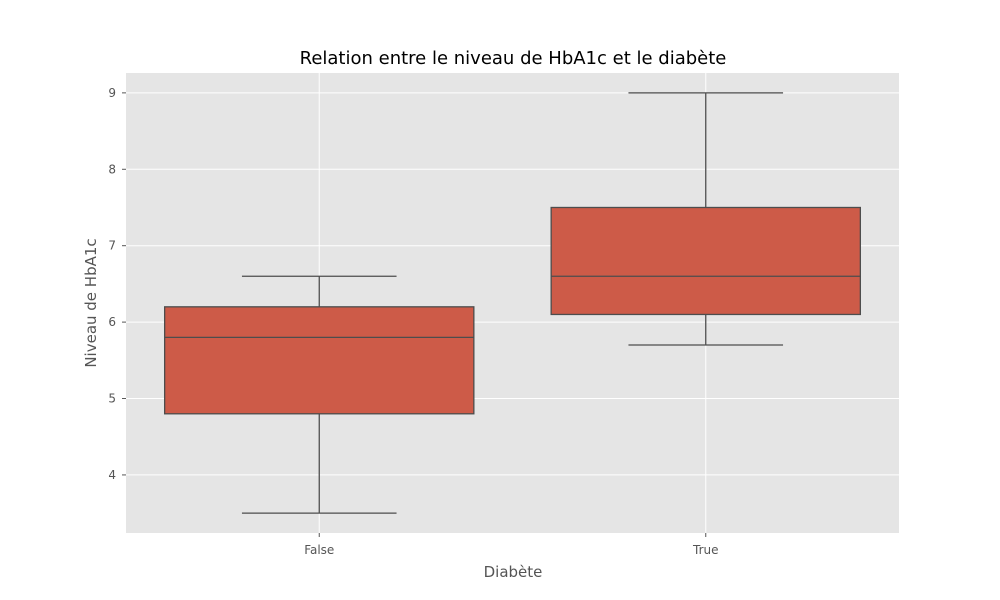 This screenshot has height=600, width=1000. Describe the element at coordinates (705, 550) in the screenshot. I see `x-tick-label-True: True` at that location.